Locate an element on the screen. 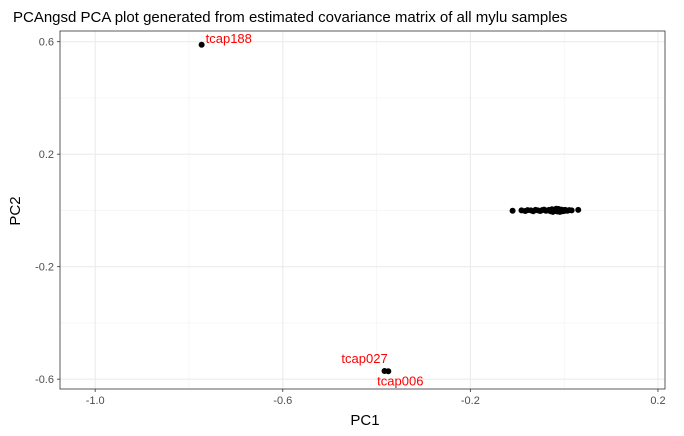 This screenshot has height=436, width=684. y-axis-title: PC2 is located at coordinates (15, 210).